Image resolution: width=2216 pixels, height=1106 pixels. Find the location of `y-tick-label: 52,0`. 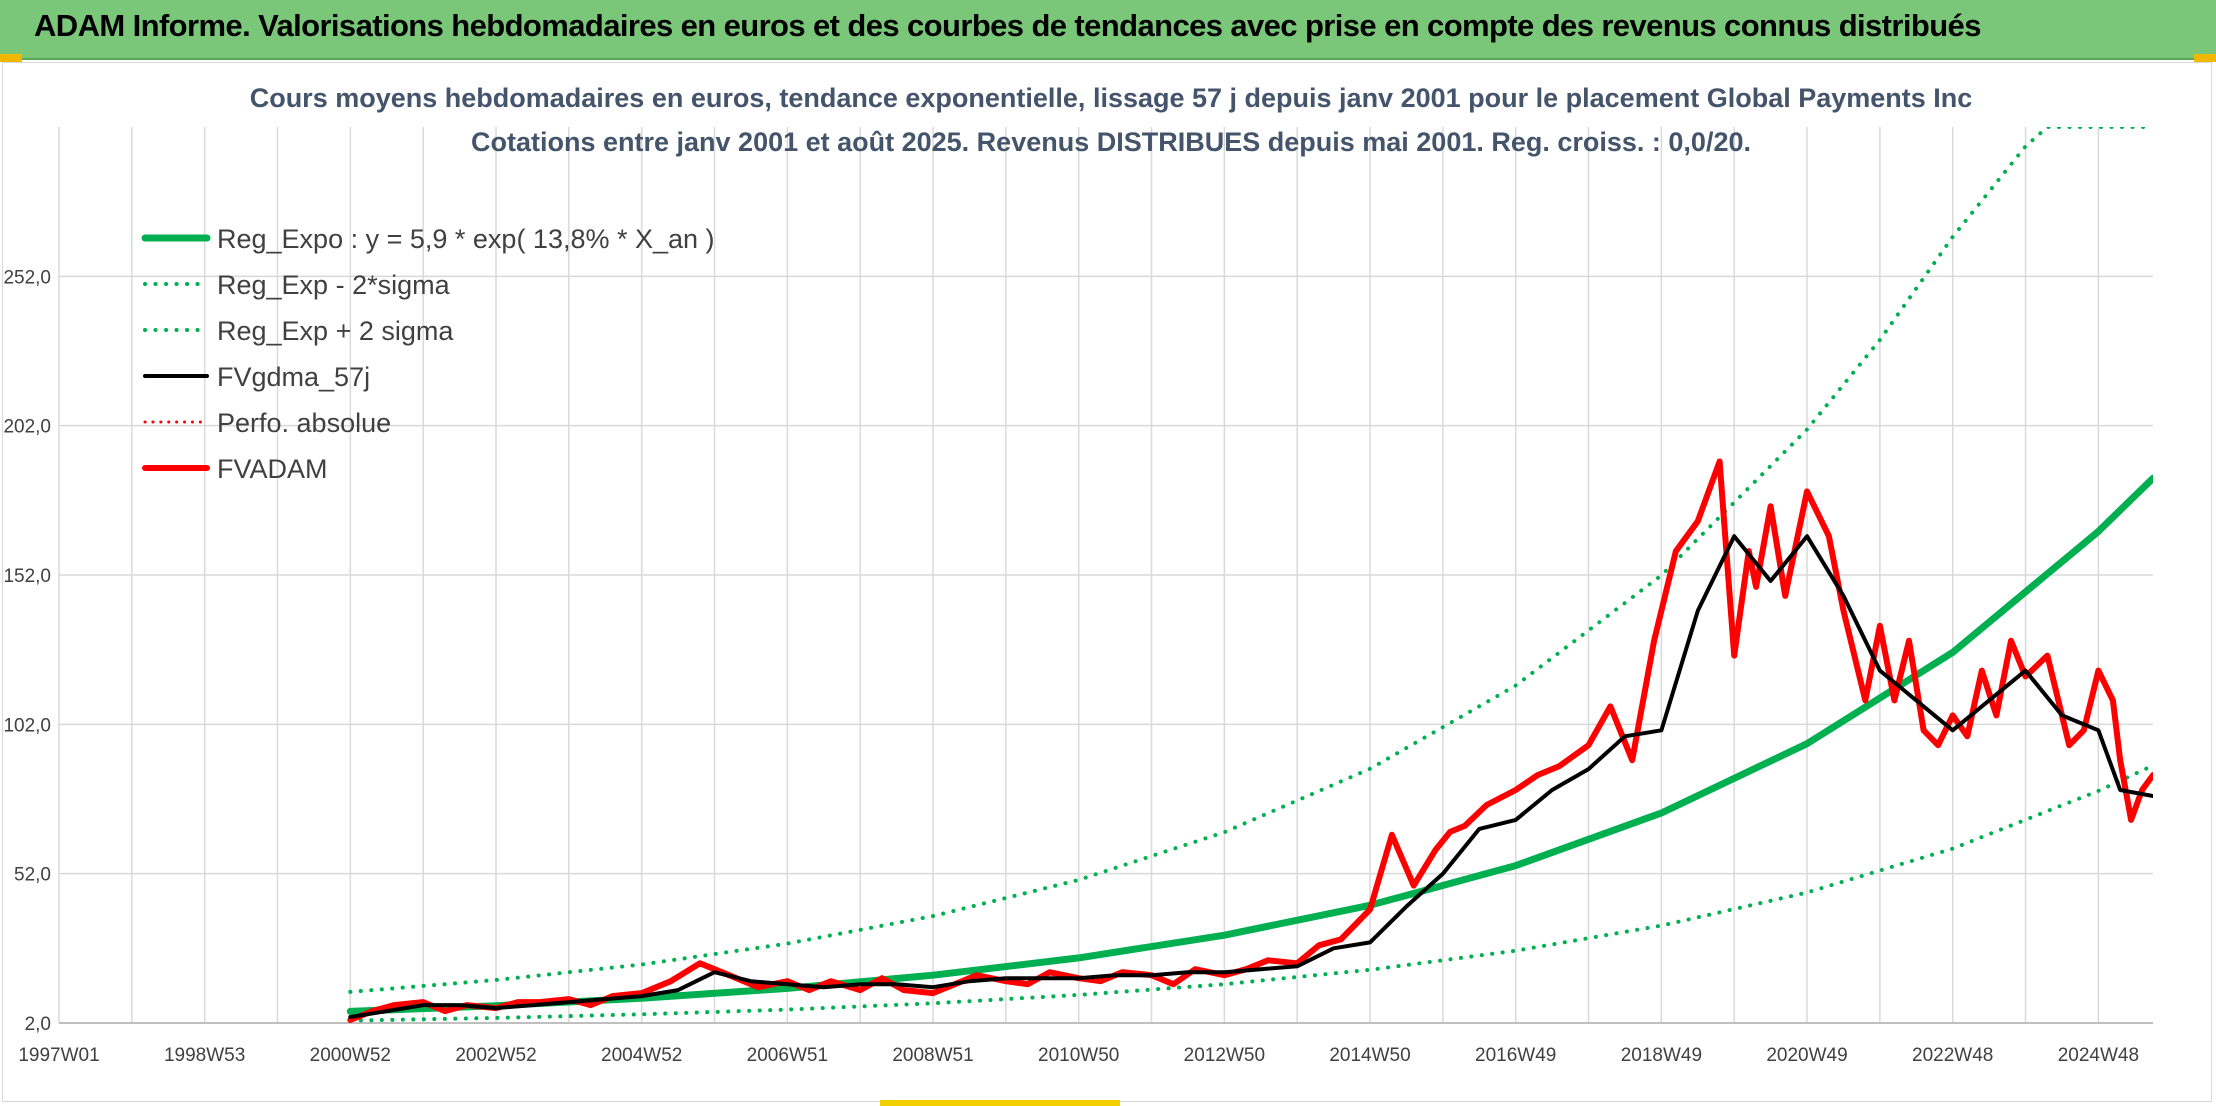

y-tick-label: 52,0 is located at coordinates (32, 875).